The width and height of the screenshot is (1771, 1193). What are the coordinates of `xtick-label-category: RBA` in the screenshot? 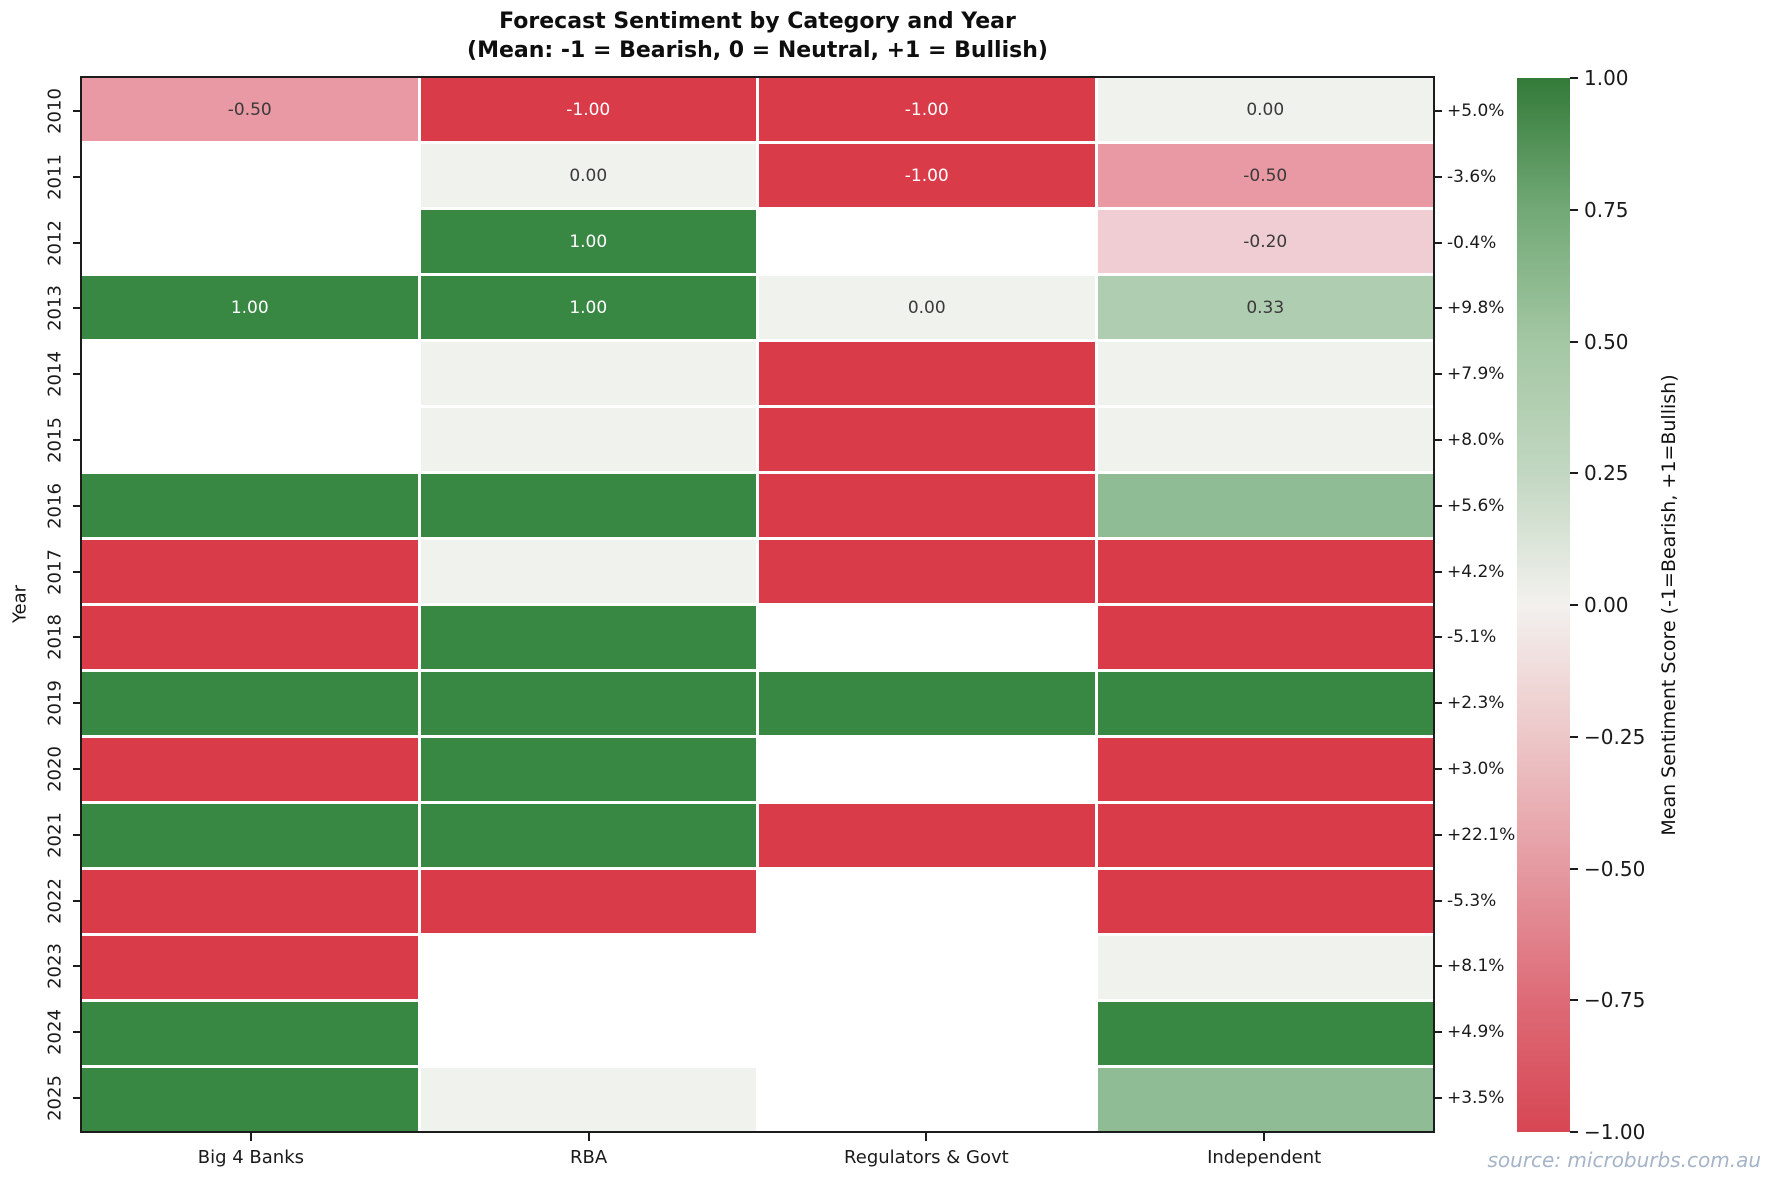 It's located at (589, 1157).